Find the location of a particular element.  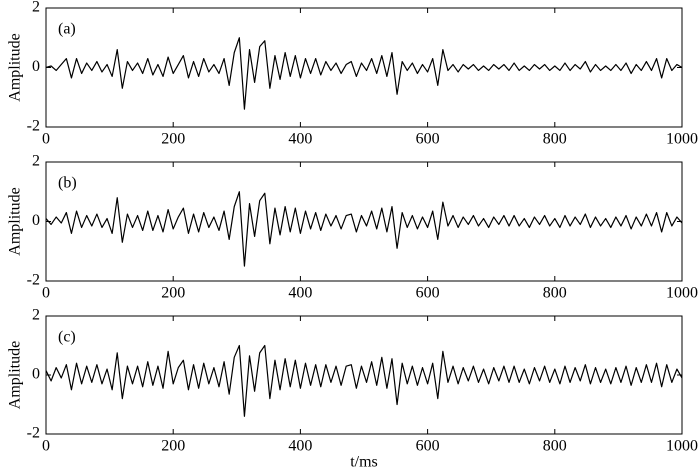

x-axis-label: t/ms is located at coordinates (364, 462).